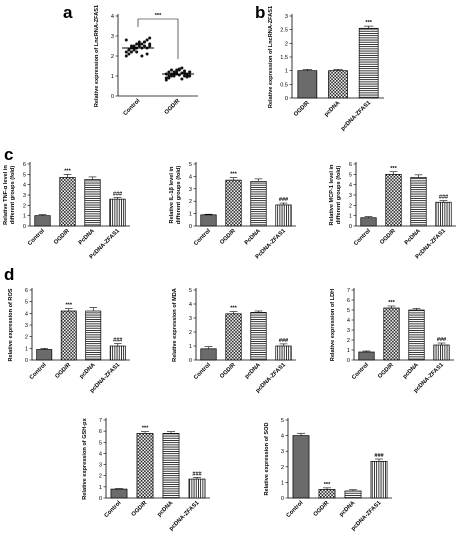 This screenshot has width=474, height=545. What do you see at coordinates (356, 116) in the screenshot?
I see `x-tick-label: pcDNA-ZFAS1` at bounding box center [356, 116].